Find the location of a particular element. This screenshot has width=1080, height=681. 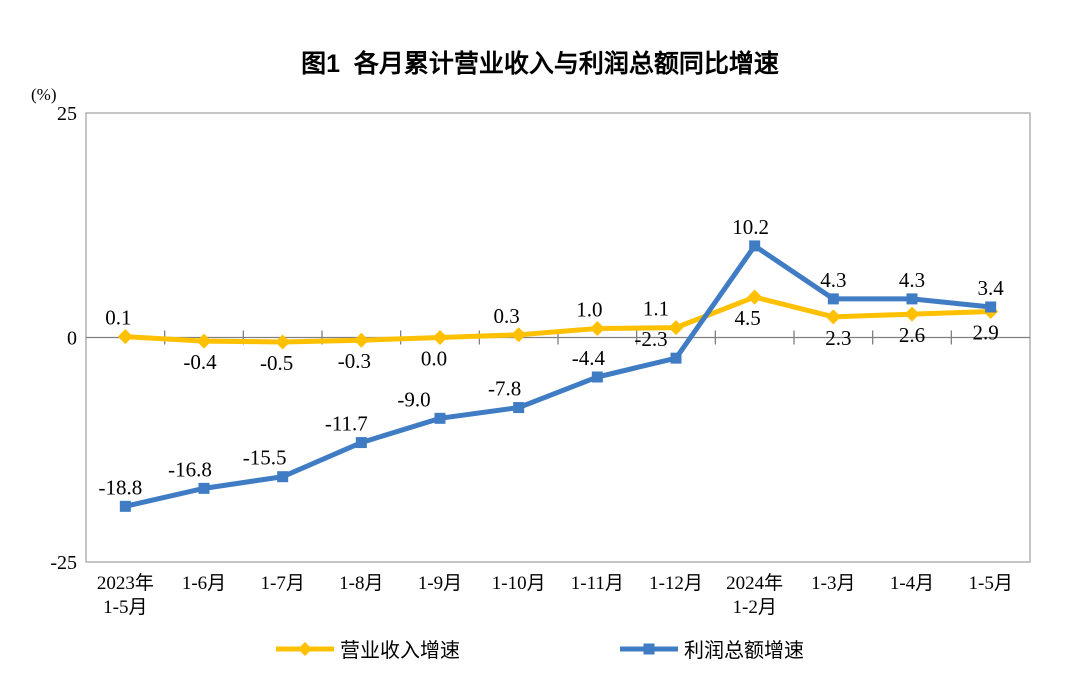

y-tick-label: 0 is located at coordinates (72, 339).